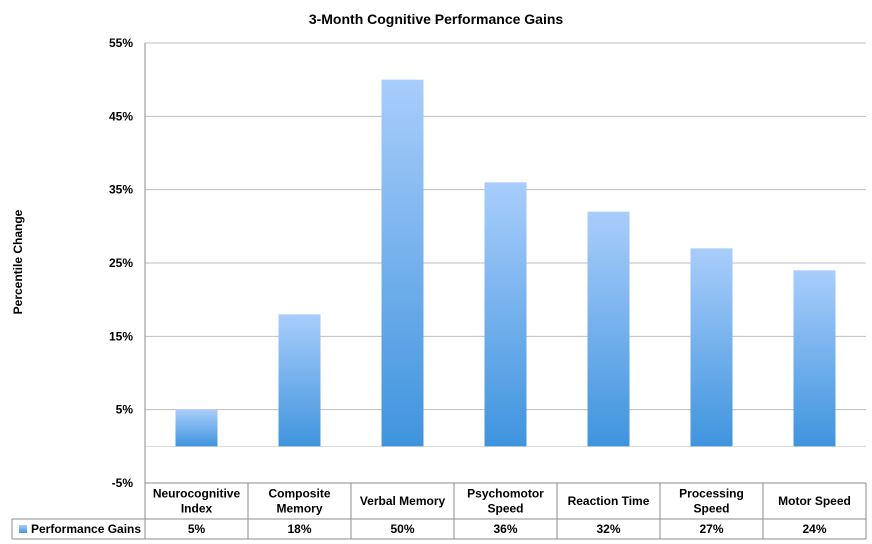  I want to click on category-label: Composite Memory, so click(299, 501).